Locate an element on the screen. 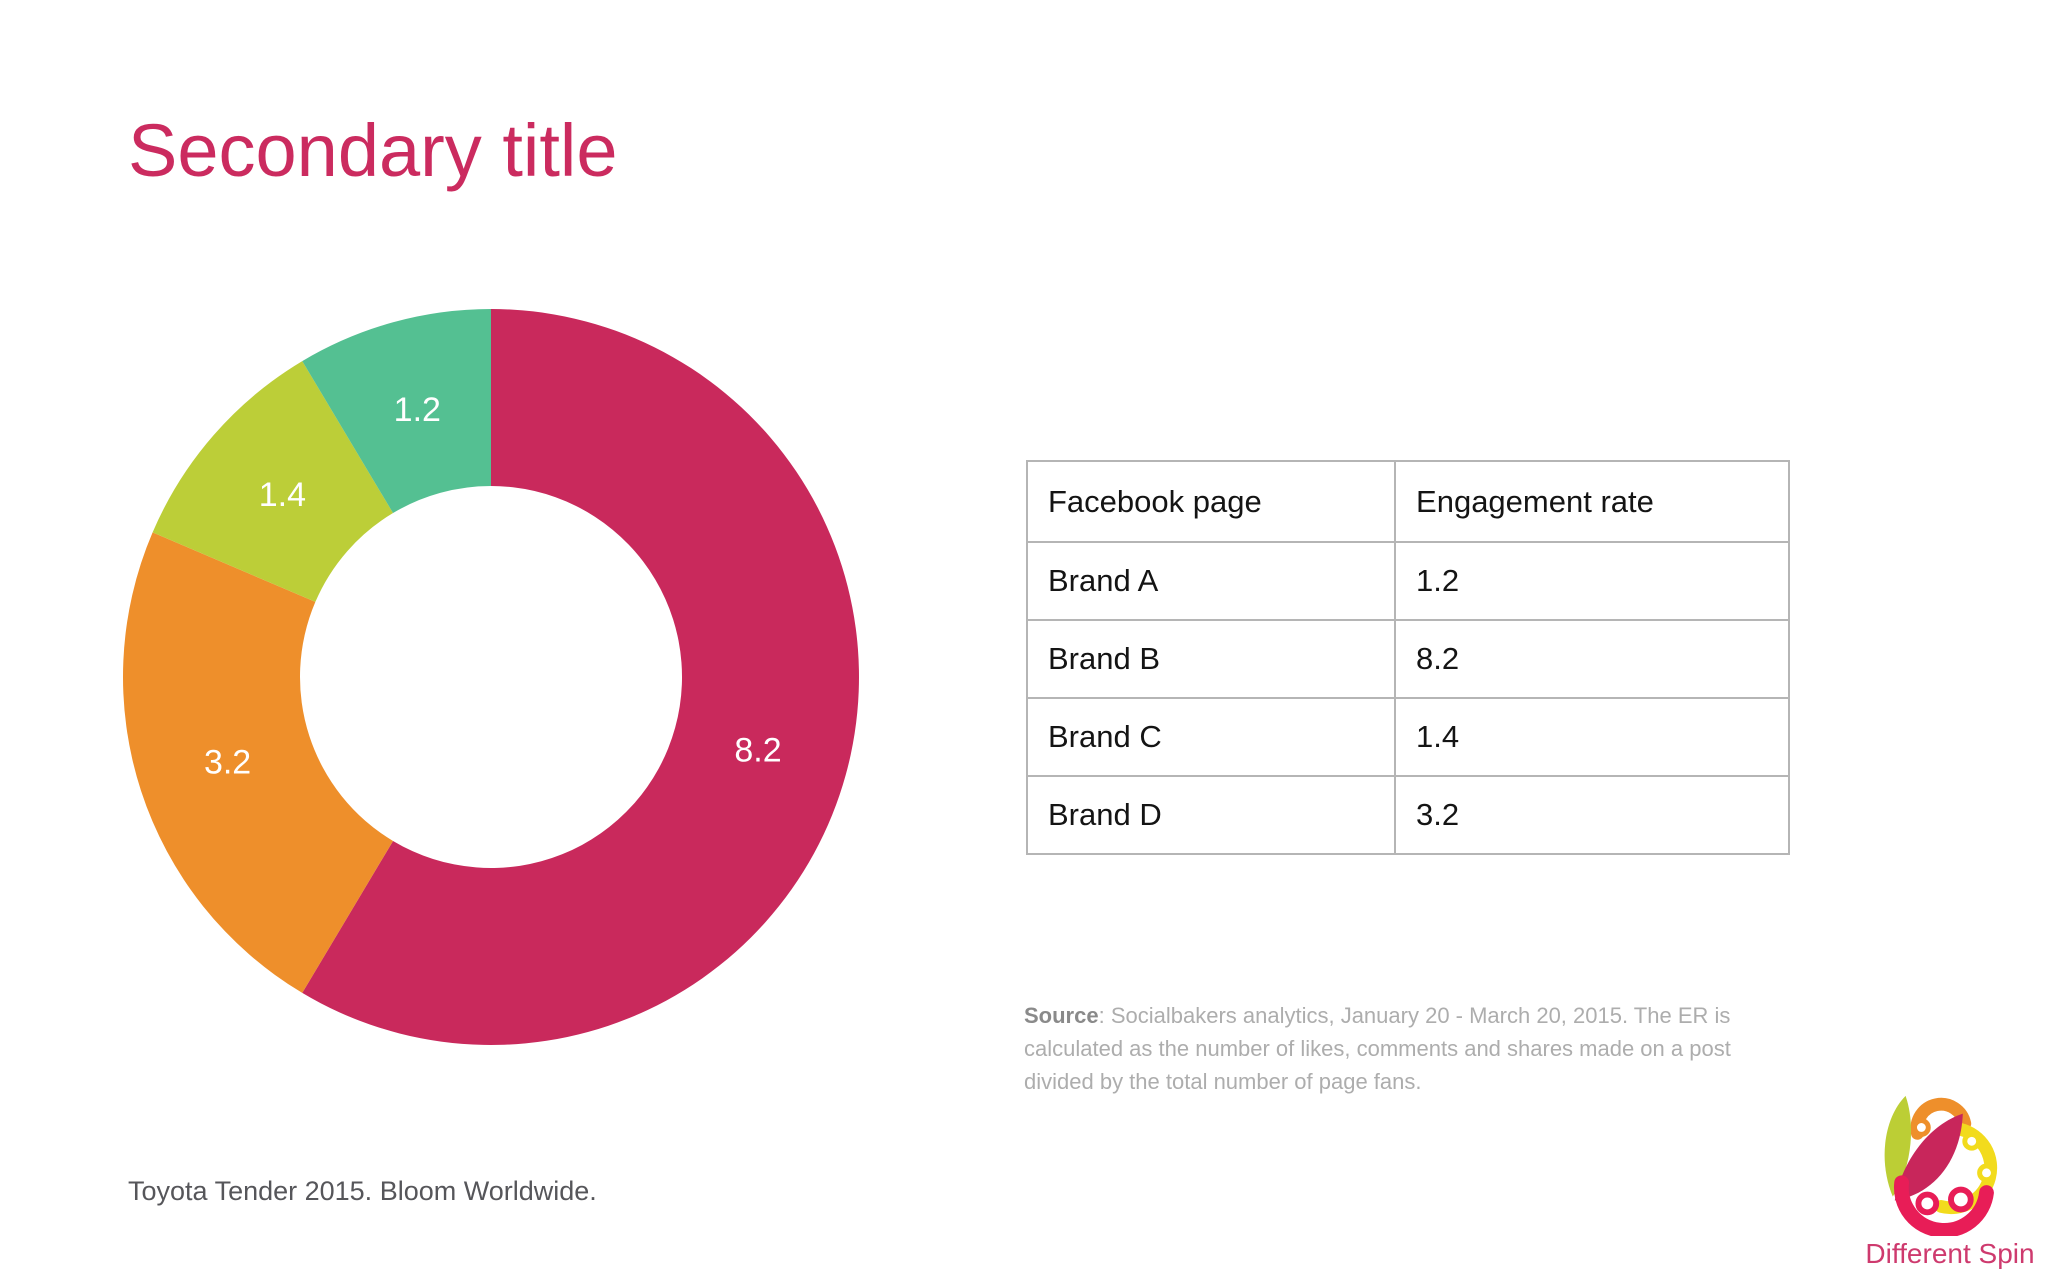 The image size is (2048, 1280). table-row: Brand A 1.2 is located at coordinates (1407, 581).